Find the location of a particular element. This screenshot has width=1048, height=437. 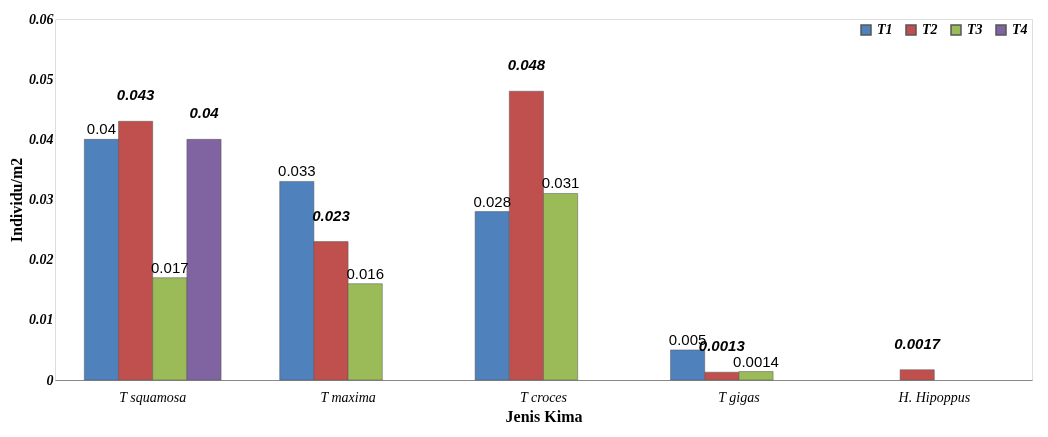

bar is located at coordinates (917, 375).